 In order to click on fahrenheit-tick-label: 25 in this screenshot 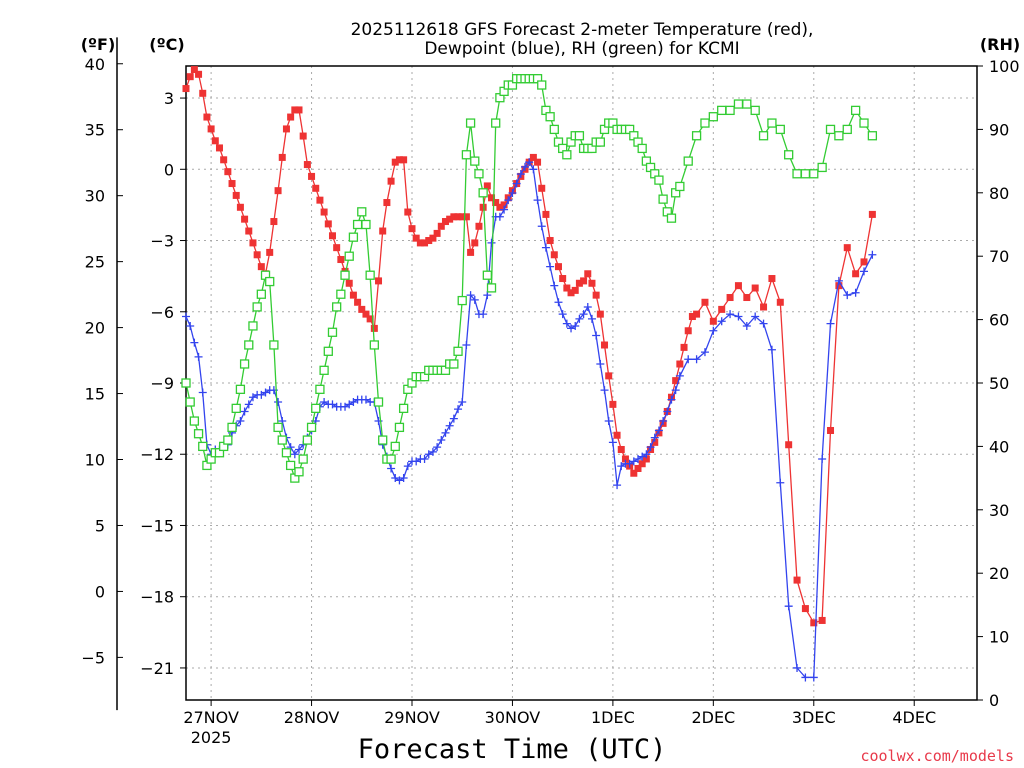, I will do `click(95, 262)`.